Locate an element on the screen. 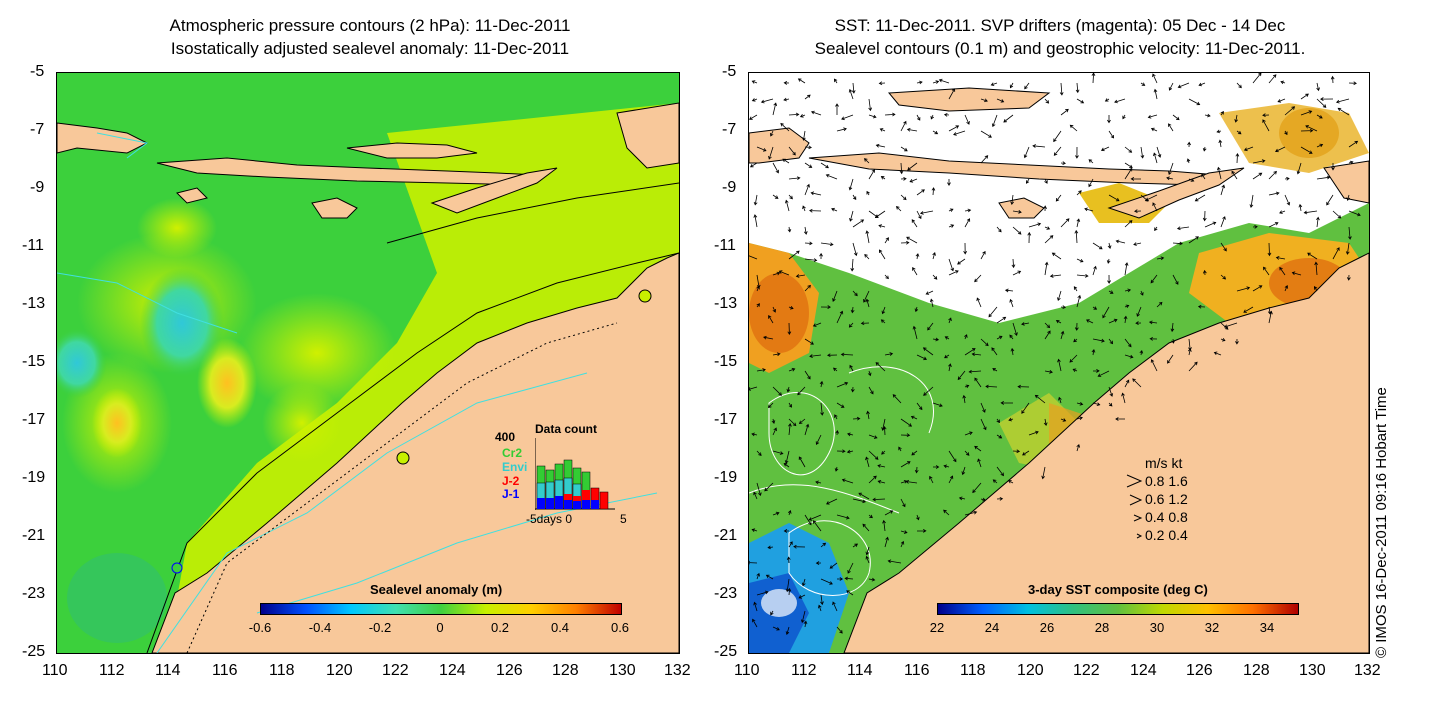 The height and width of the screenshot is (720, 1440). inset-bars is located at coordinates (572, 484).